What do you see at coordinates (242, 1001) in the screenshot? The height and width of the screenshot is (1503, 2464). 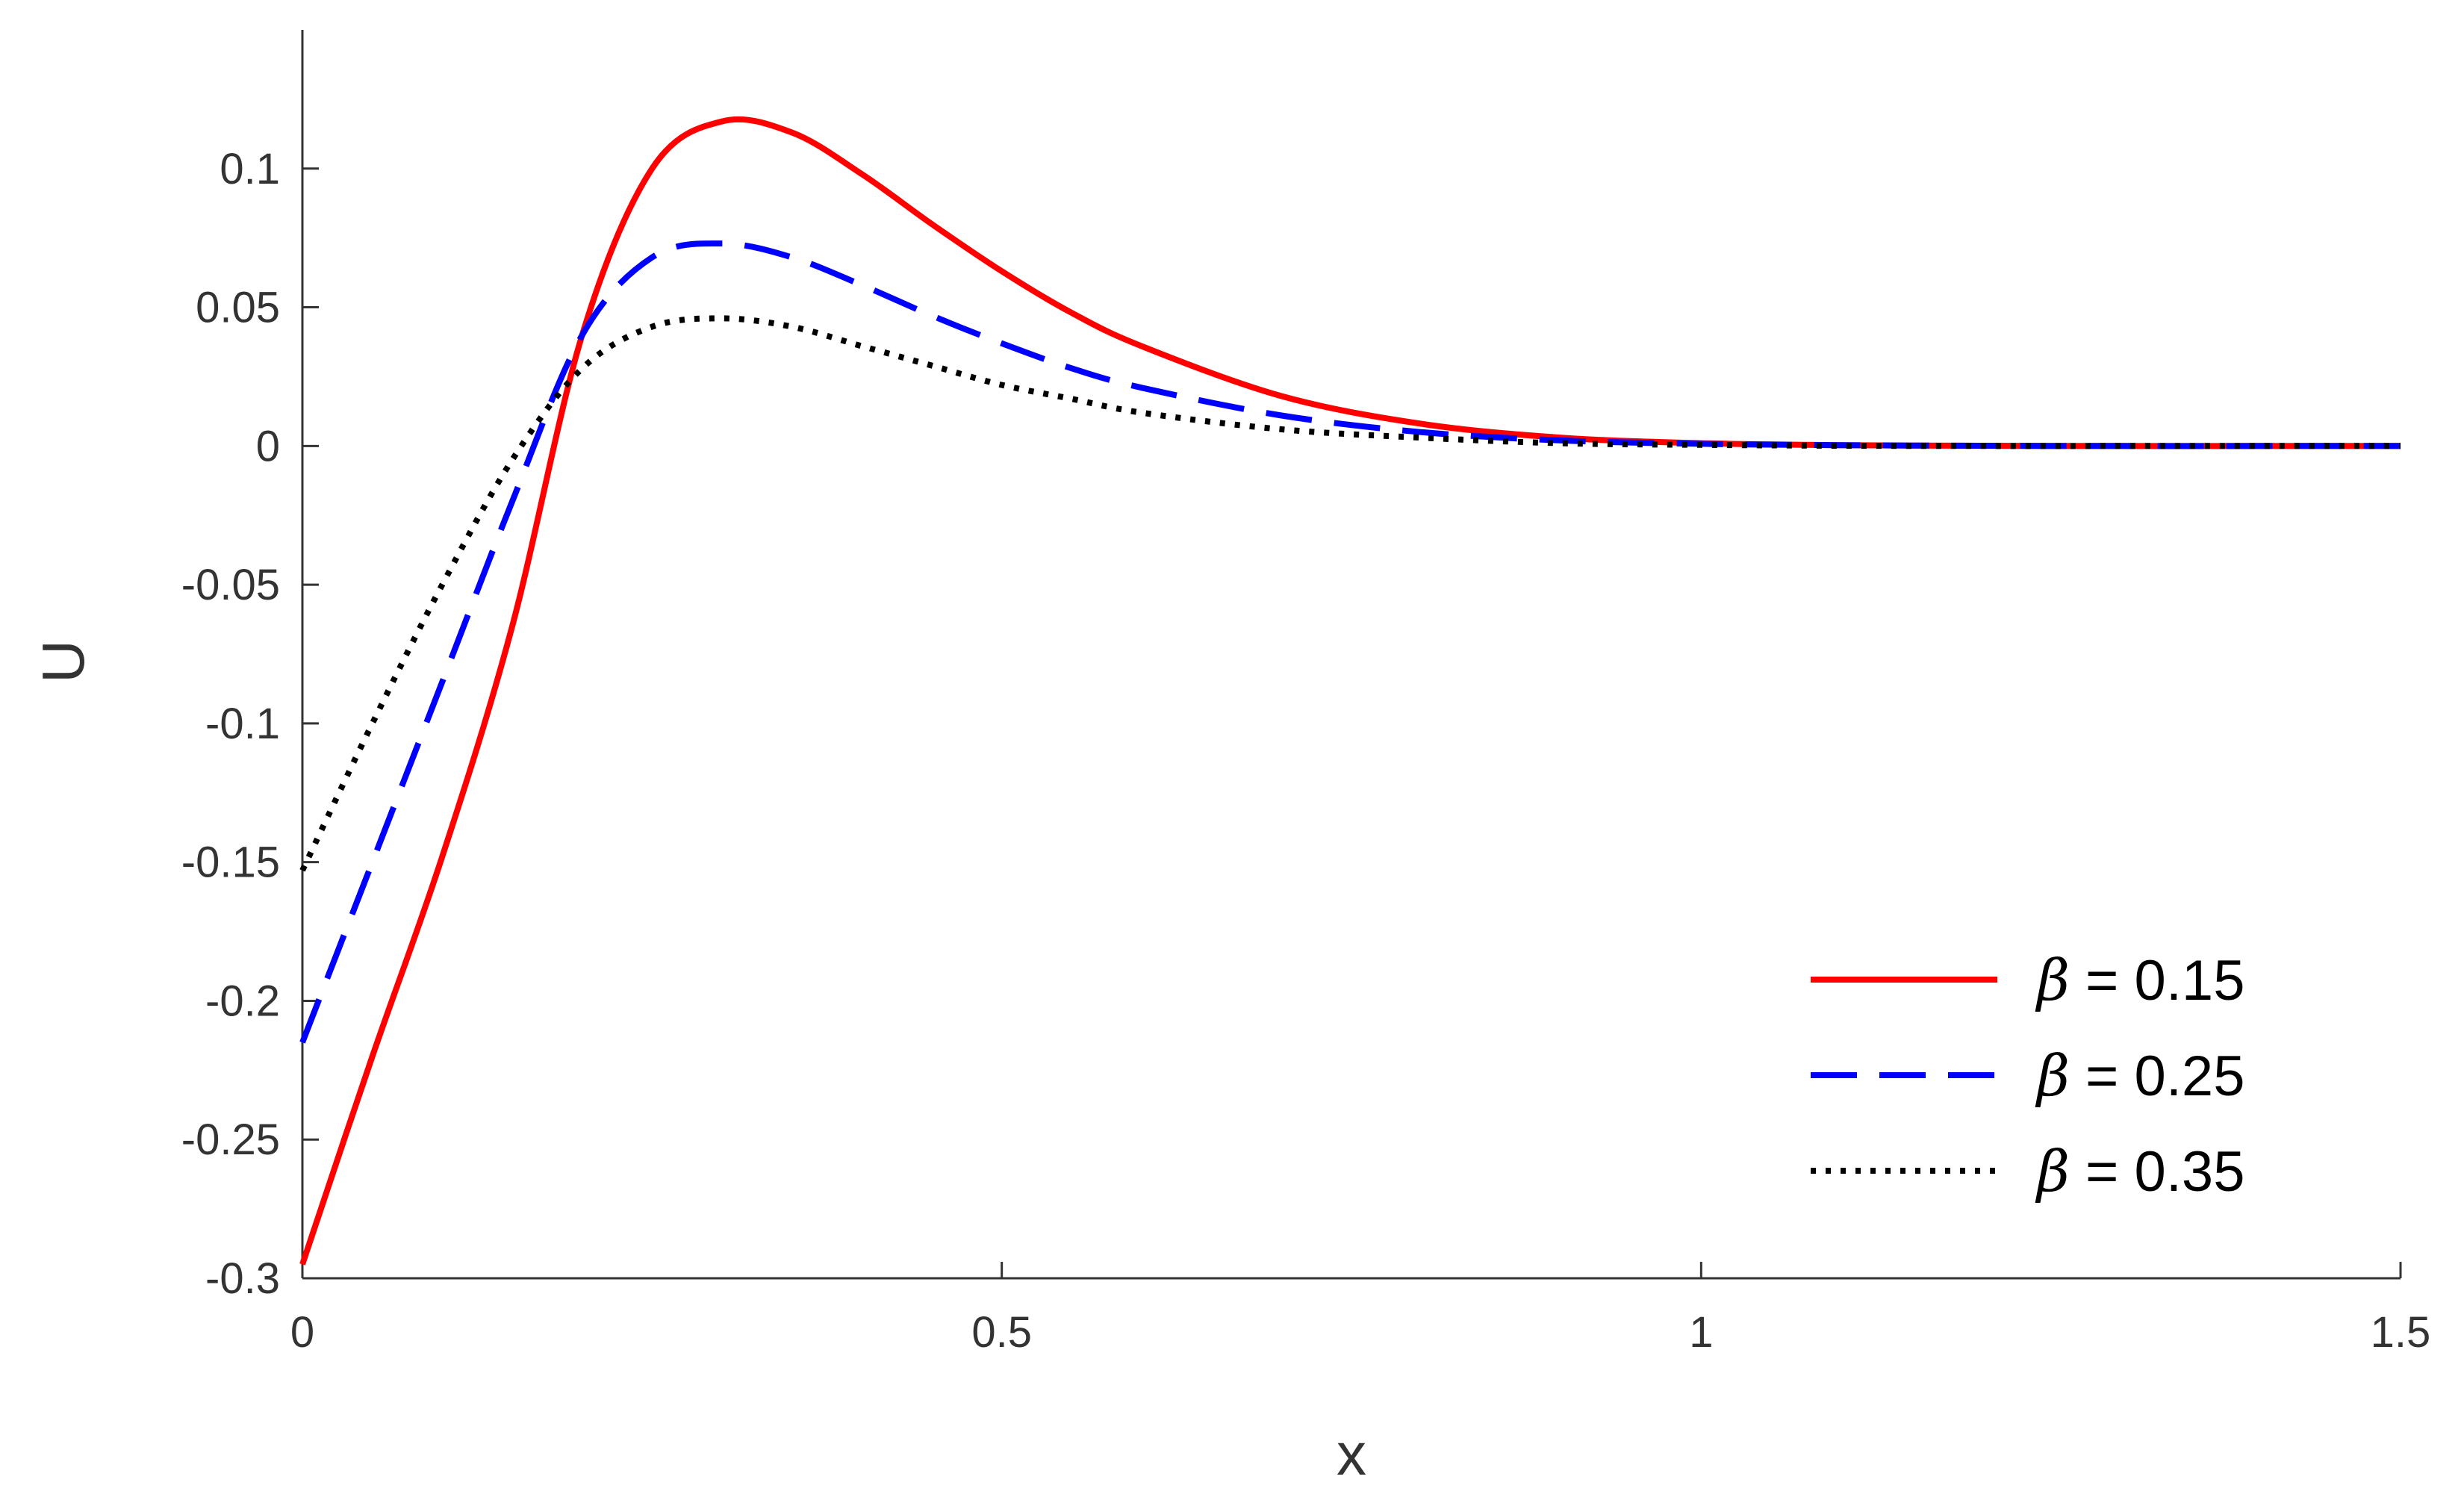 I see `y-tick-label: -0.2` at bounding box center [242, 1001].